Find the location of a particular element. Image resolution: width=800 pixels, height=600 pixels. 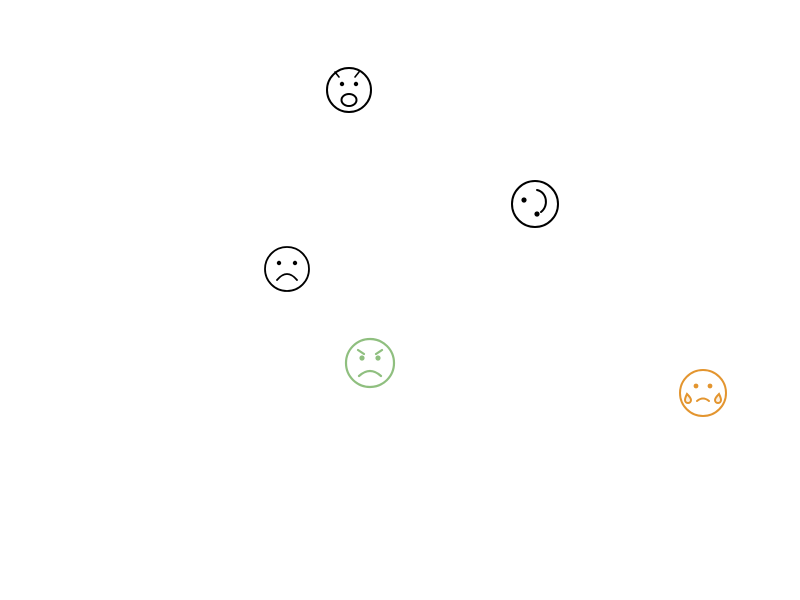

angry-face-icon is located at coordinates (370, 363).